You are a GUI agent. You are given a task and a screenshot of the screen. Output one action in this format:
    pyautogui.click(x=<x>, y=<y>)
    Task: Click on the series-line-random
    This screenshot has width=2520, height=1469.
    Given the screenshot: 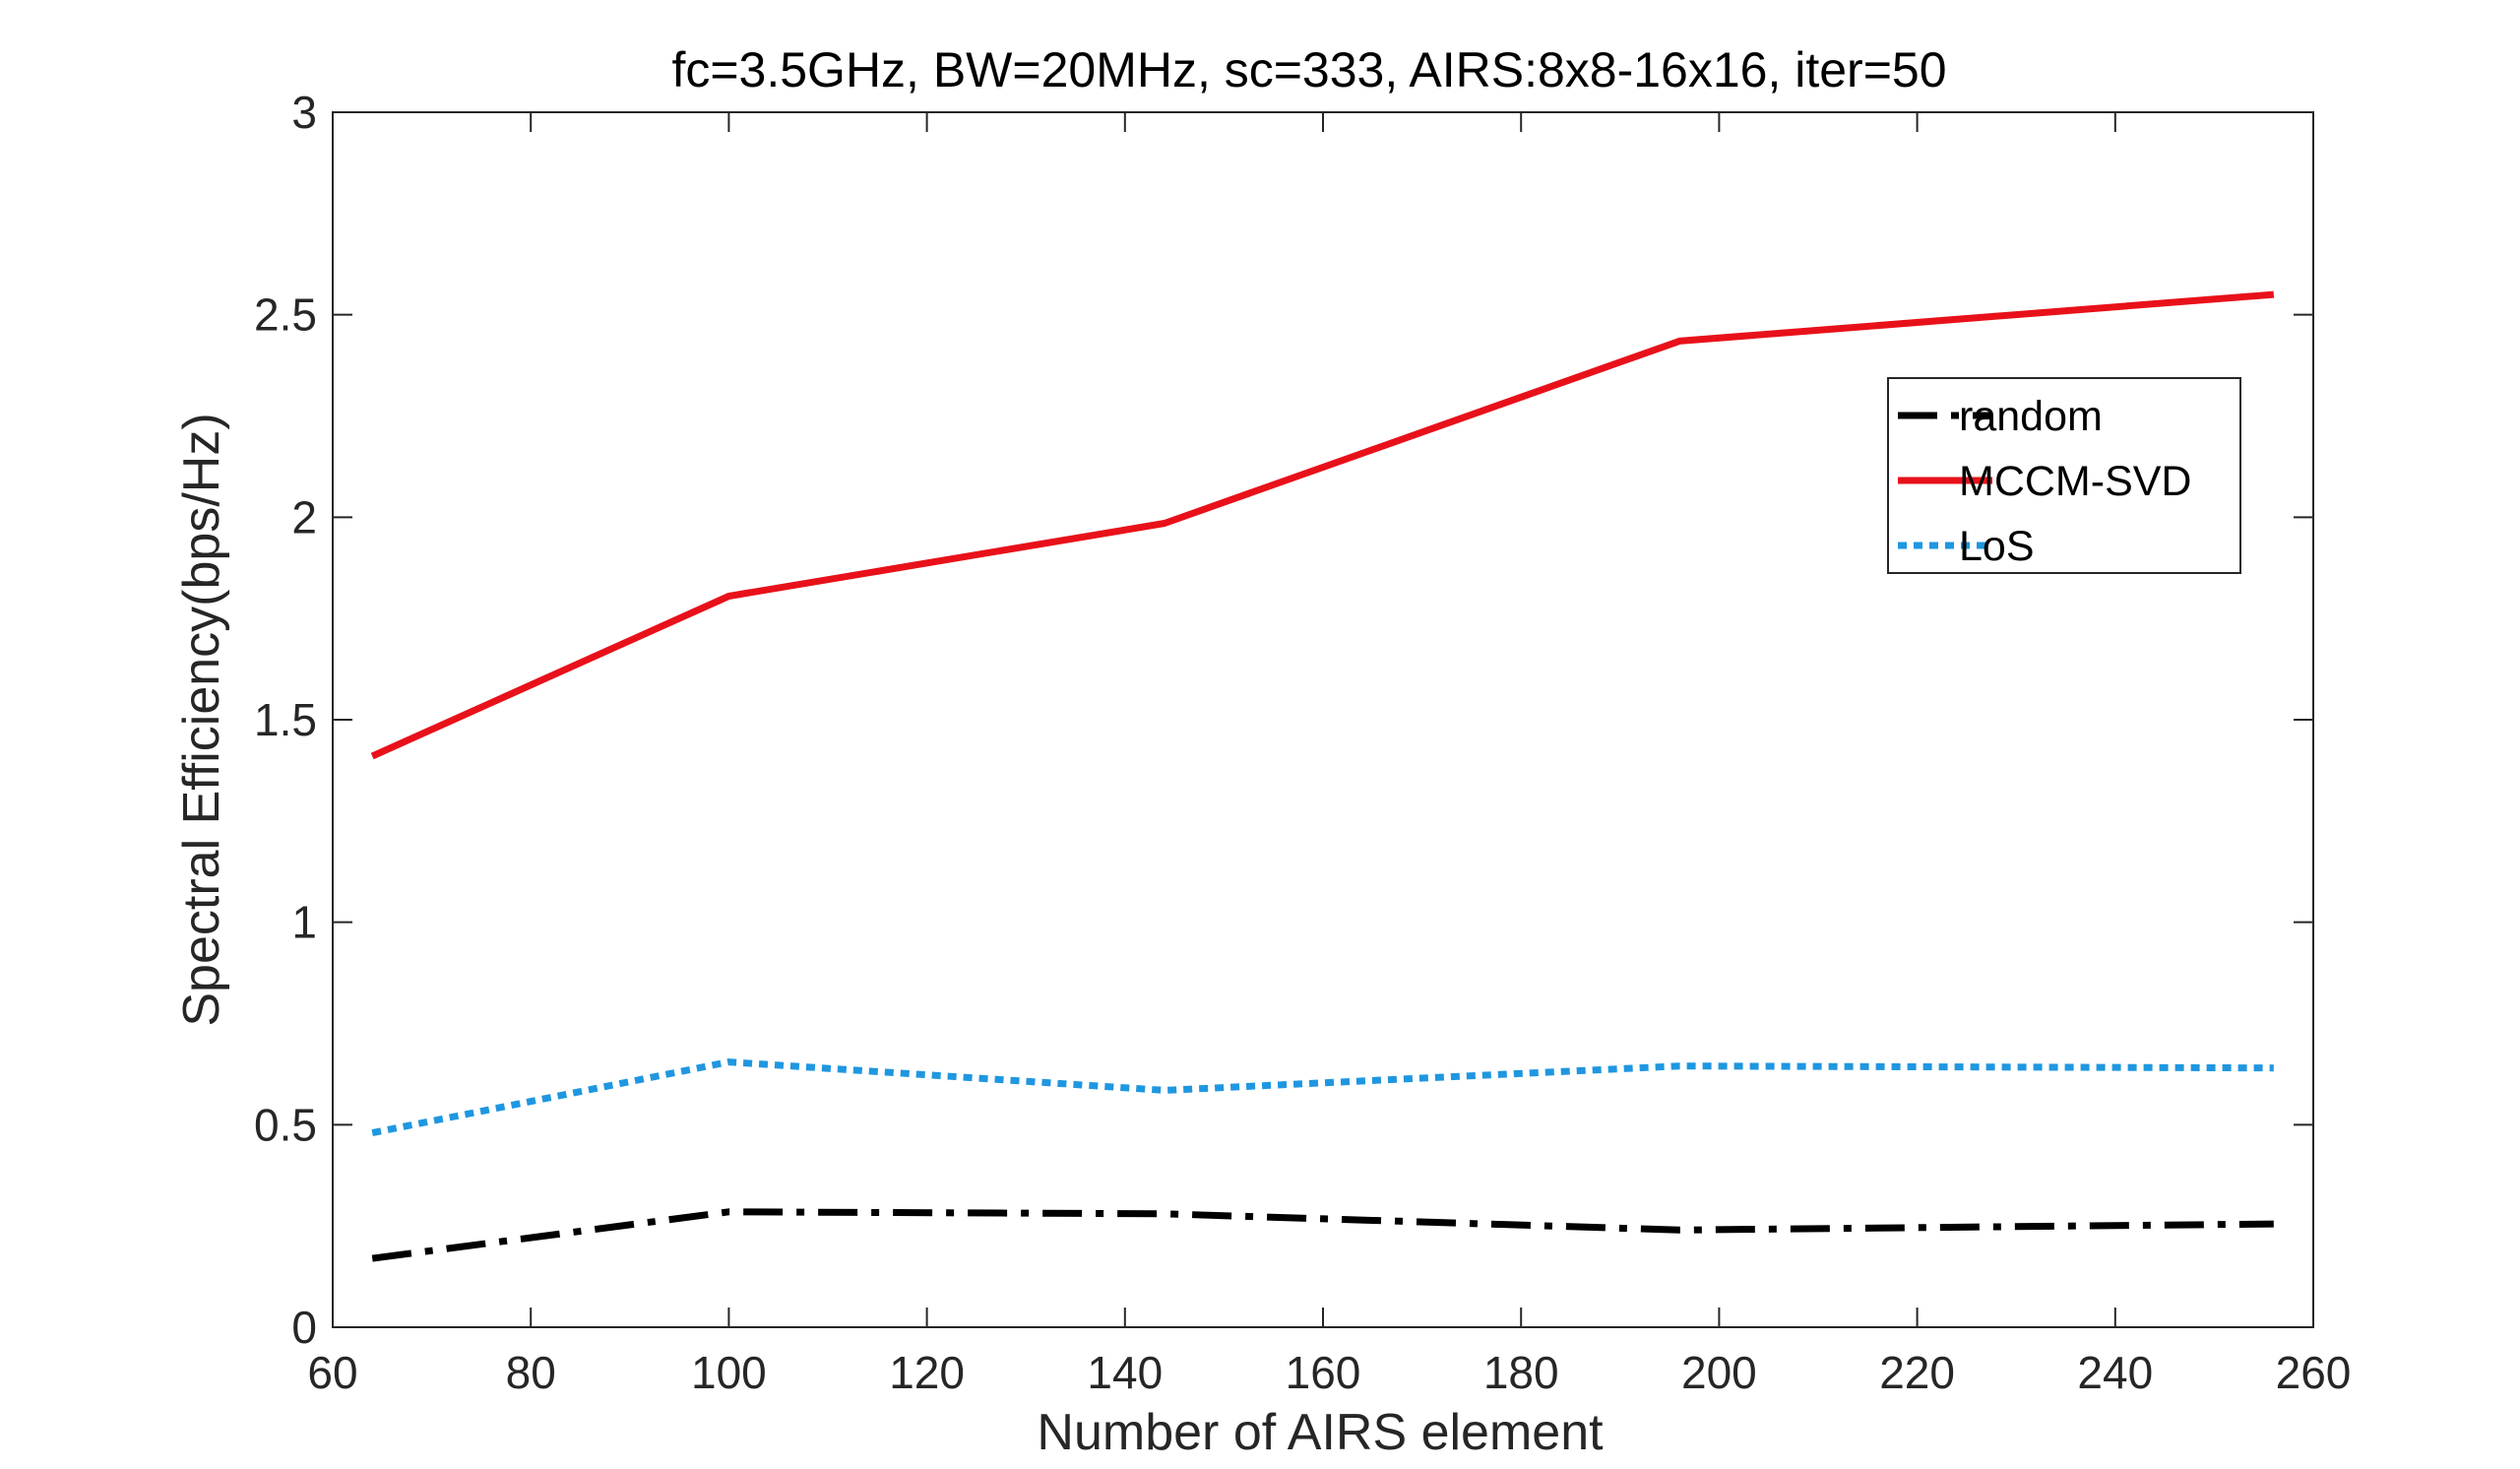 What is the action you would take?
    pyautogui.click(x=1322, y=1235)
    